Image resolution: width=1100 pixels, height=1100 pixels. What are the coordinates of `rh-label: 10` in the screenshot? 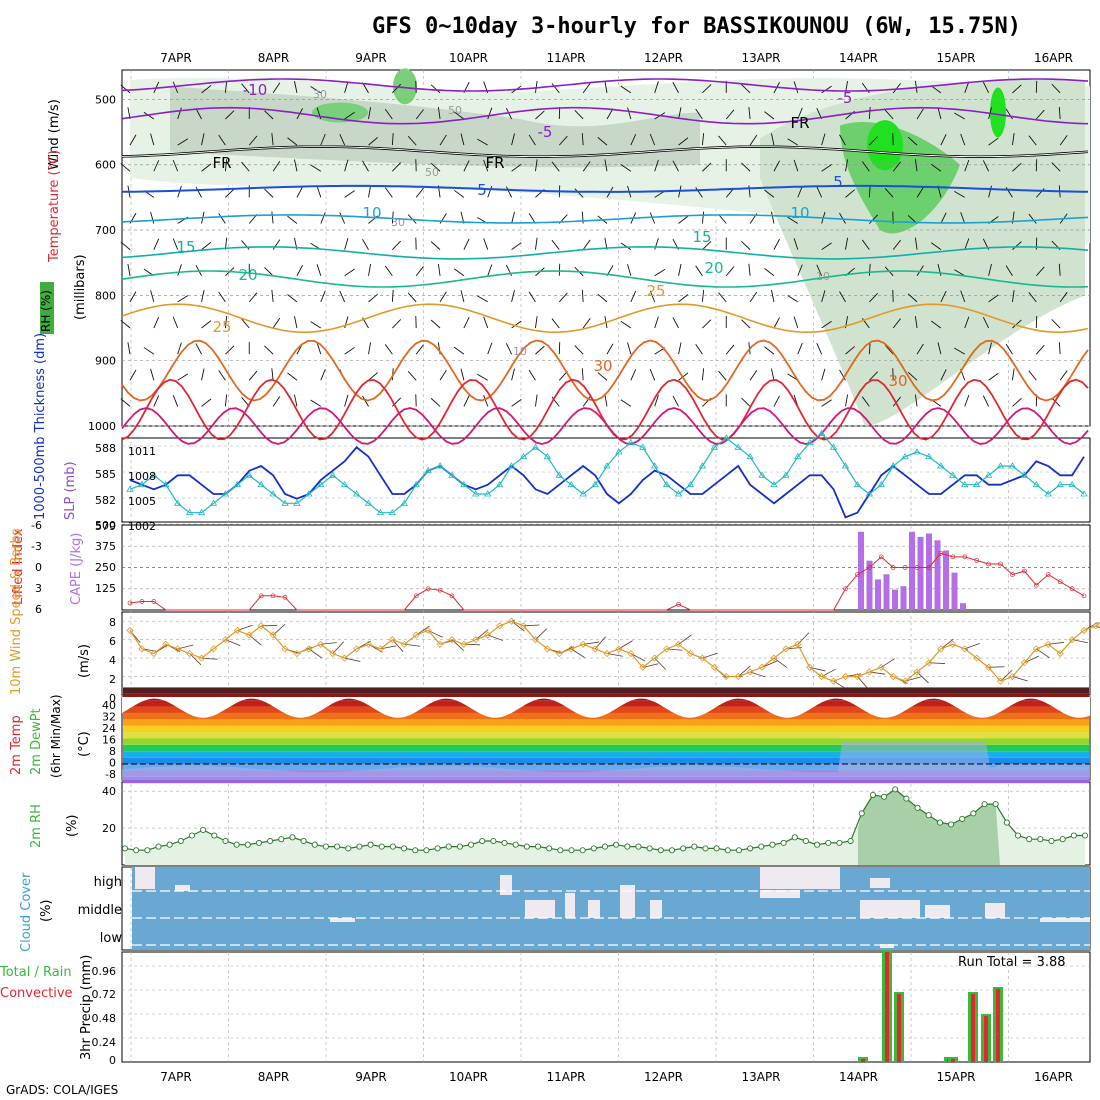 It's located at (823, 276).